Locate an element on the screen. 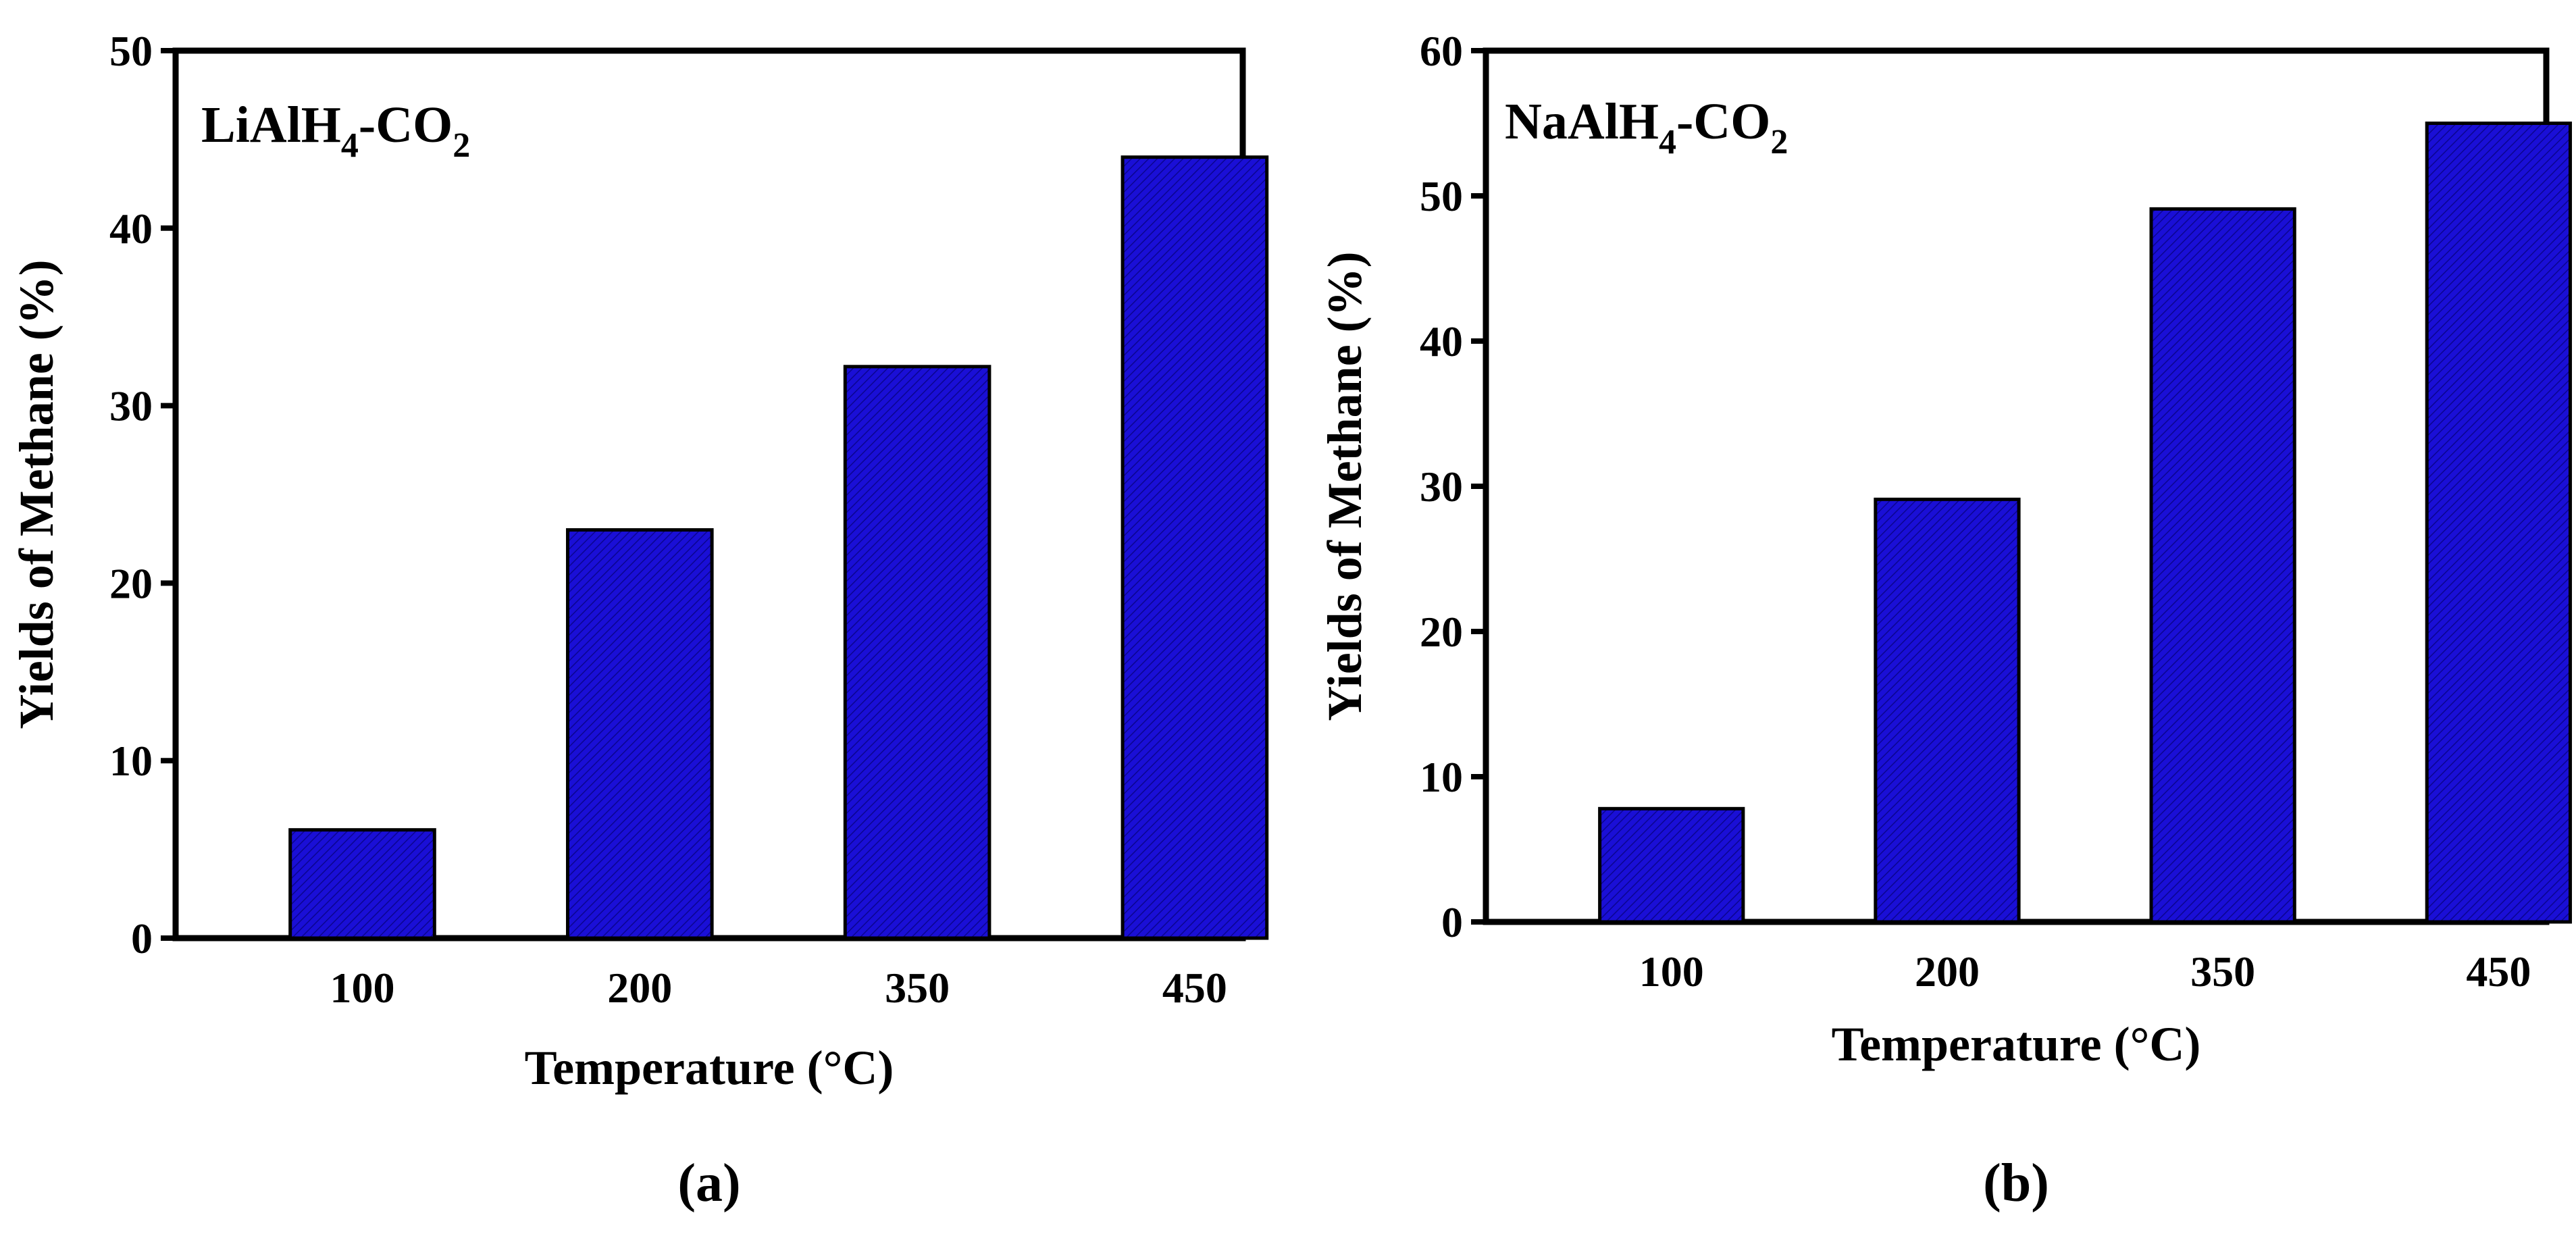 This screenshot has height=1238, width=2576. panel-caption: (b) is located at coordinates (2016, 1183).